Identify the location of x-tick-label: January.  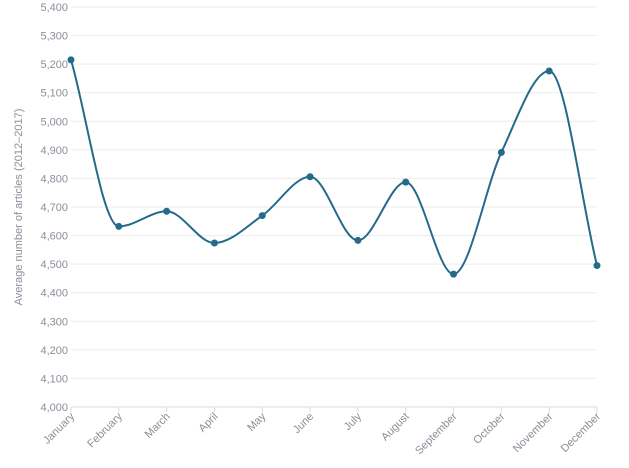
(59, 428).